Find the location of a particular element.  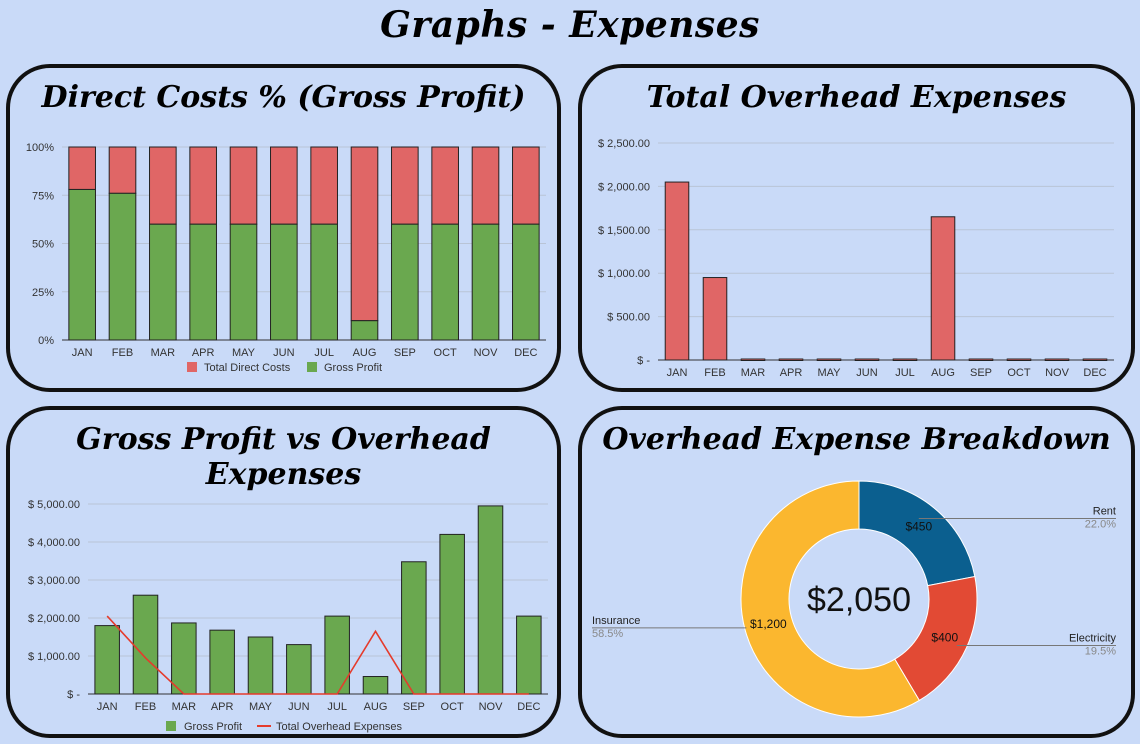

chart3-y-tick-label: $ 3,000.00 is located at coordinates (54, 581).